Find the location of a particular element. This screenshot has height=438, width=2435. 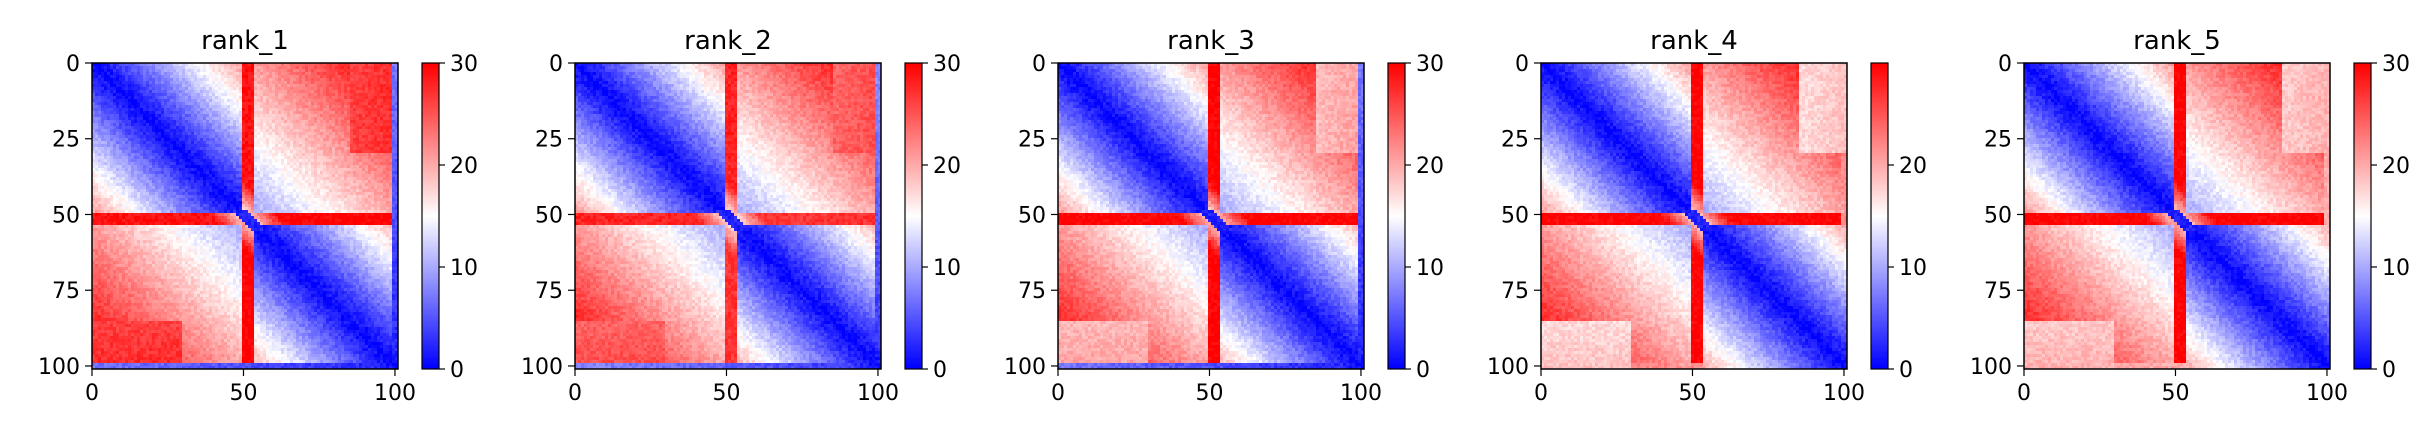

panel-title: rank_2 is located at coordinates (728, 41).